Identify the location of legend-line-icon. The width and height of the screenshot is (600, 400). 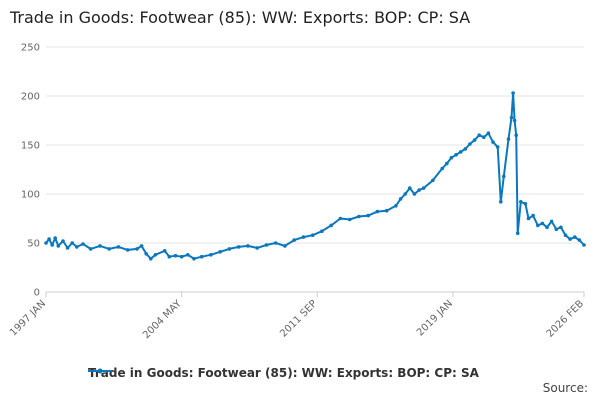
(100, 371).